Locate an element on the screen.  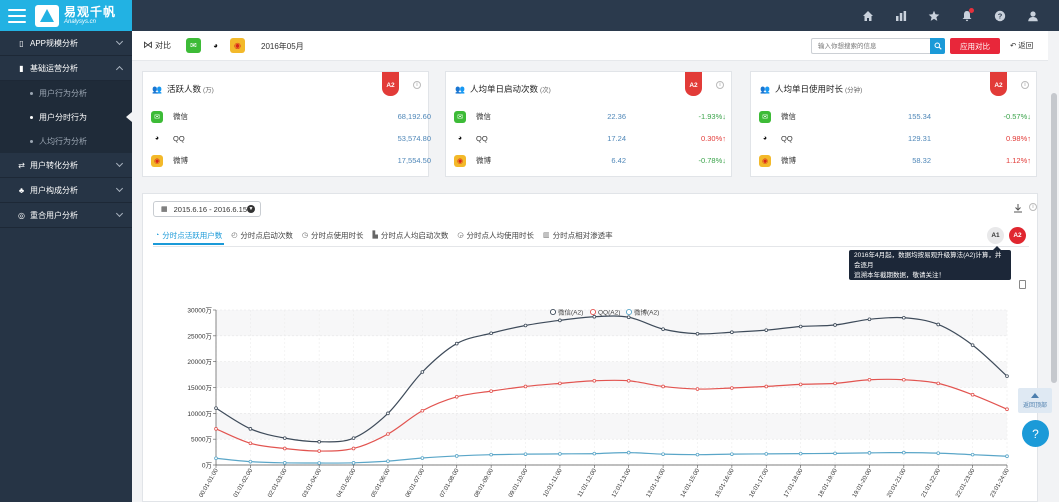
page-scrollbar is located at coordinates (1053, 266).